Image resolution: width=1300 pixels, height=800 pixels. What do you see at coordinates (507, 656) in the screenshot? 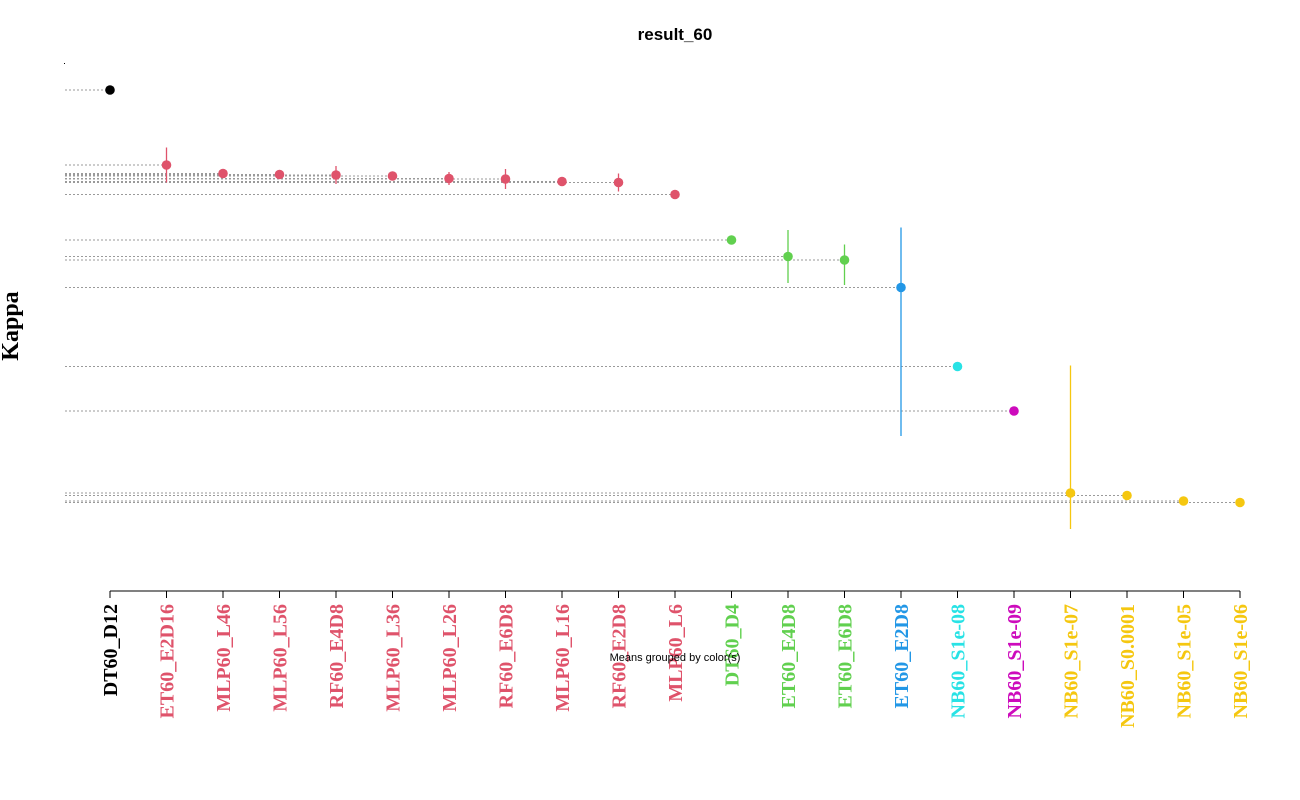
I see `x-tick-label: RF60_E6D8` at bounding box center [507, 656].